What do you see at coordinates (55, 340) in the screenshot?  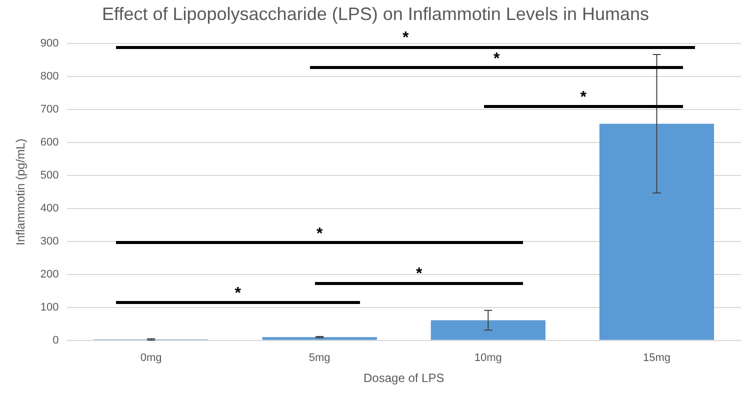 I see `y-tick-label: 0` at bounding box center [55, 340].